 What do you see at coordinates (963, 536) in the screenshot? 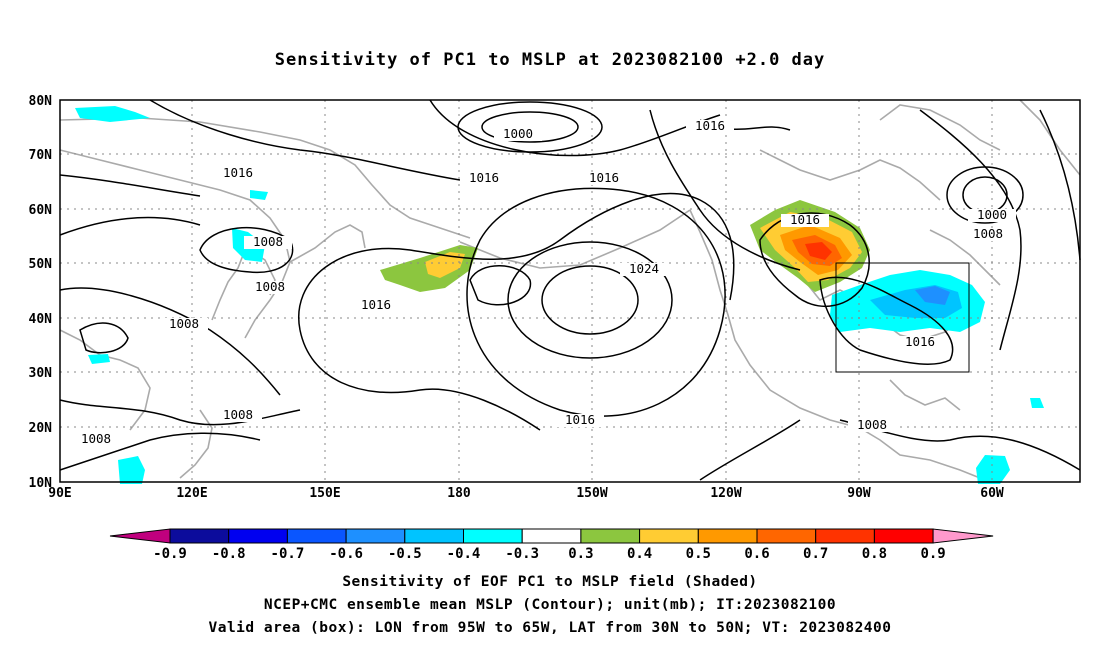
I see `colorbar-max-arrow` at bounding box center [963, 536].